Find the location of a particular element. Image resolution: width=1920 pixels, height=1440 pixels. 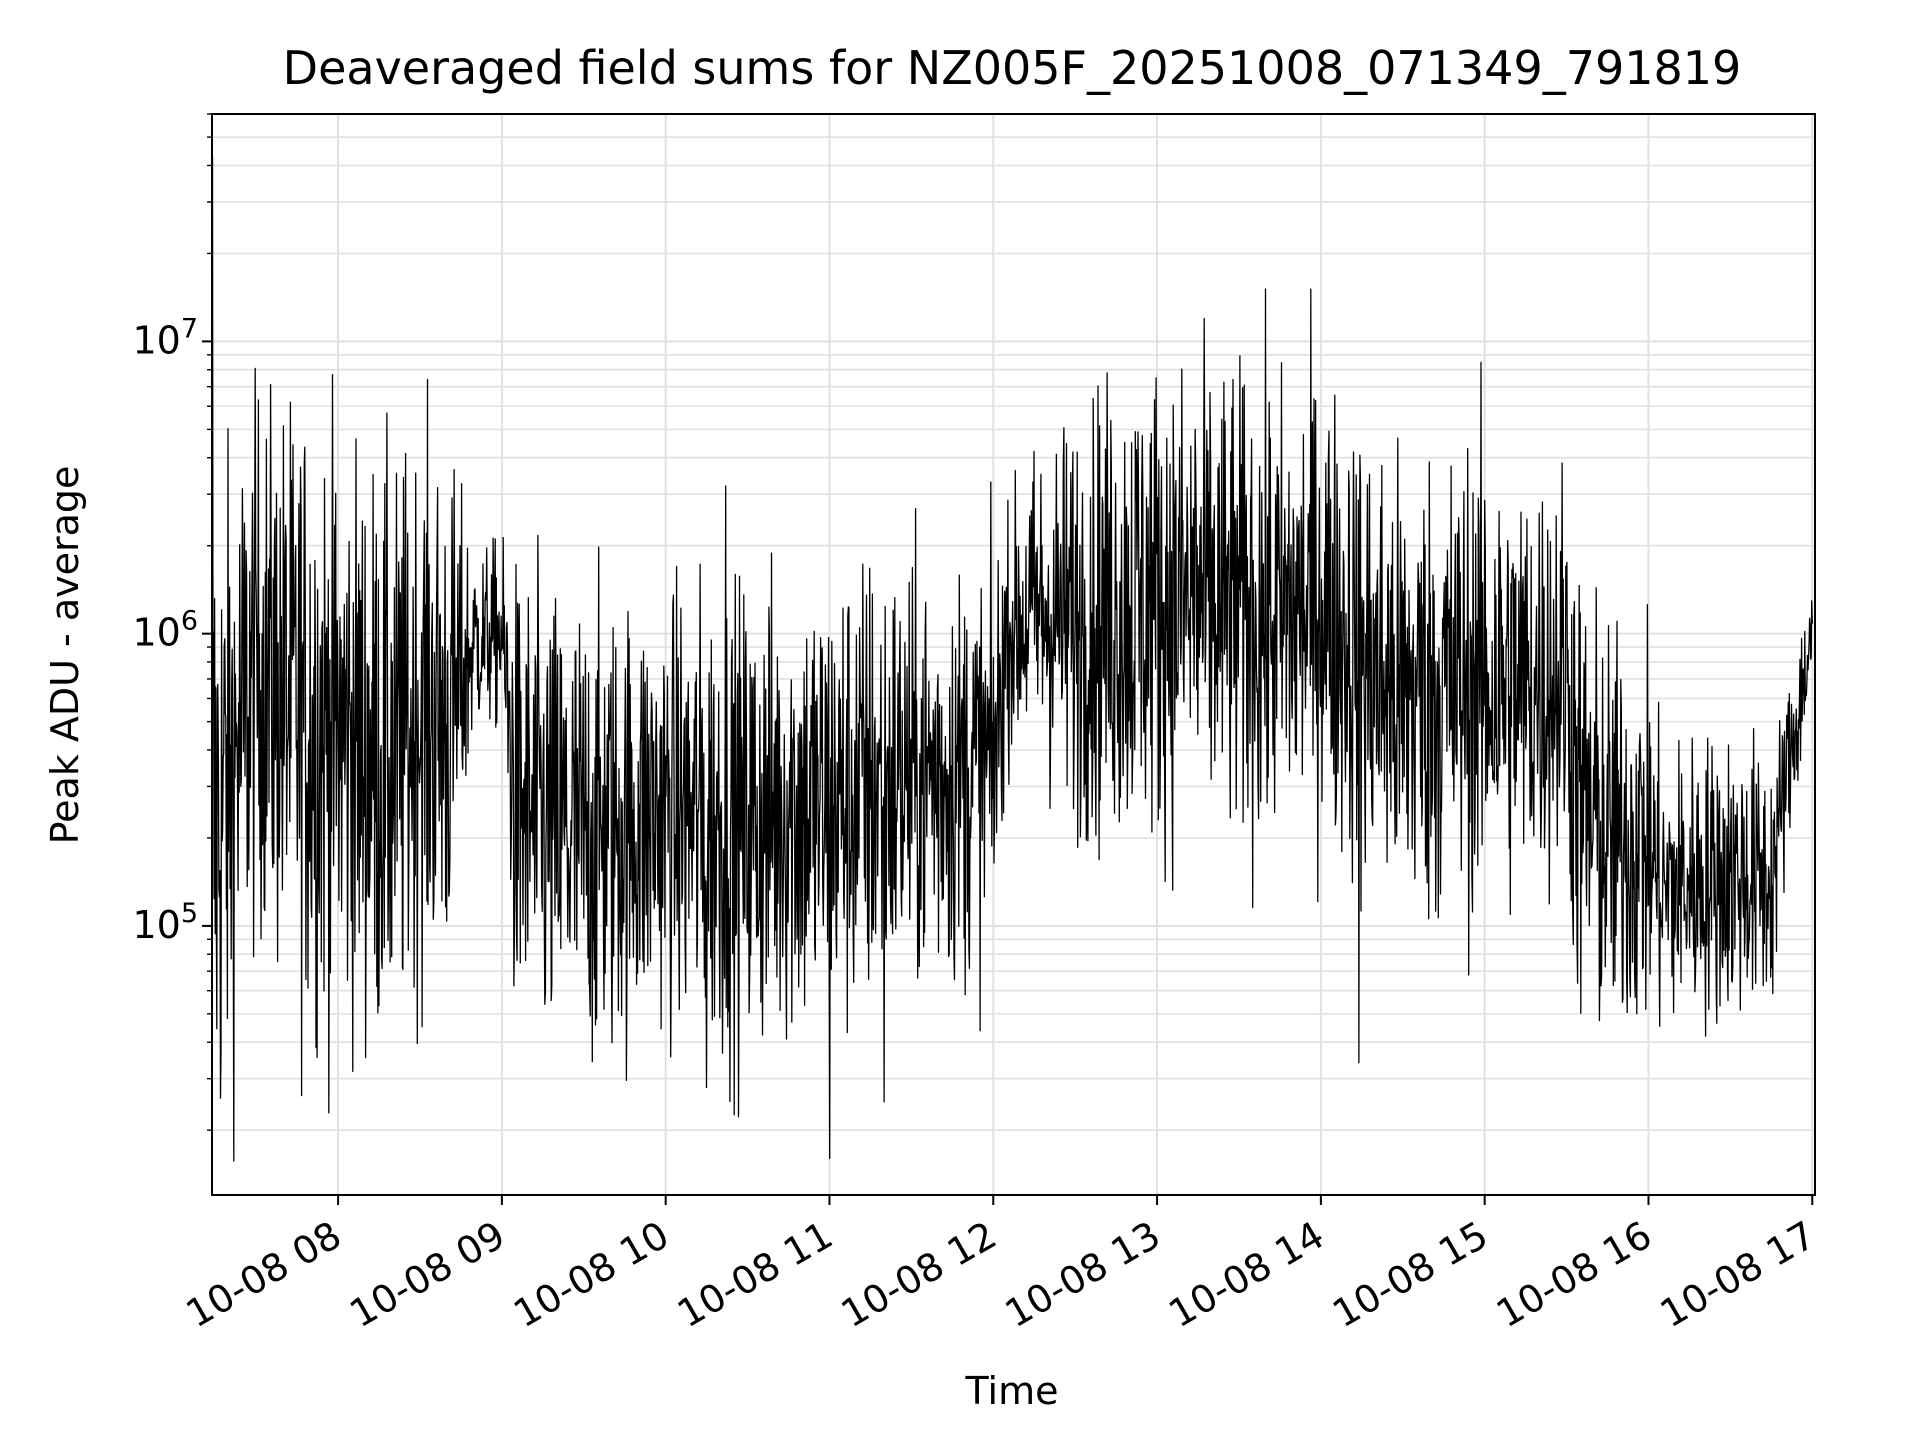

y-tick-label-exponent: 6 is located at coordinates (189, 621).